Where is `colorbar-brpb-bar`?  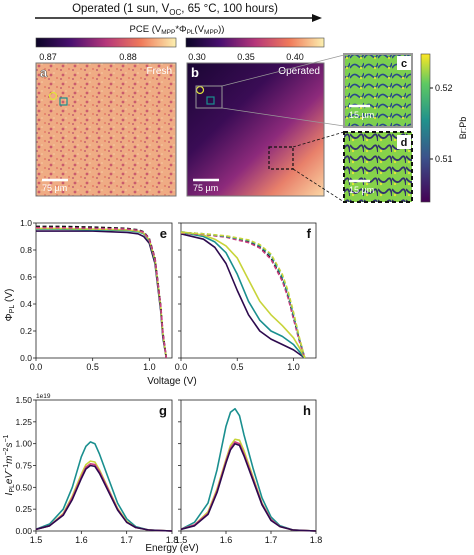
colorbar-brpb-bar is located at coordinates (425, 128).